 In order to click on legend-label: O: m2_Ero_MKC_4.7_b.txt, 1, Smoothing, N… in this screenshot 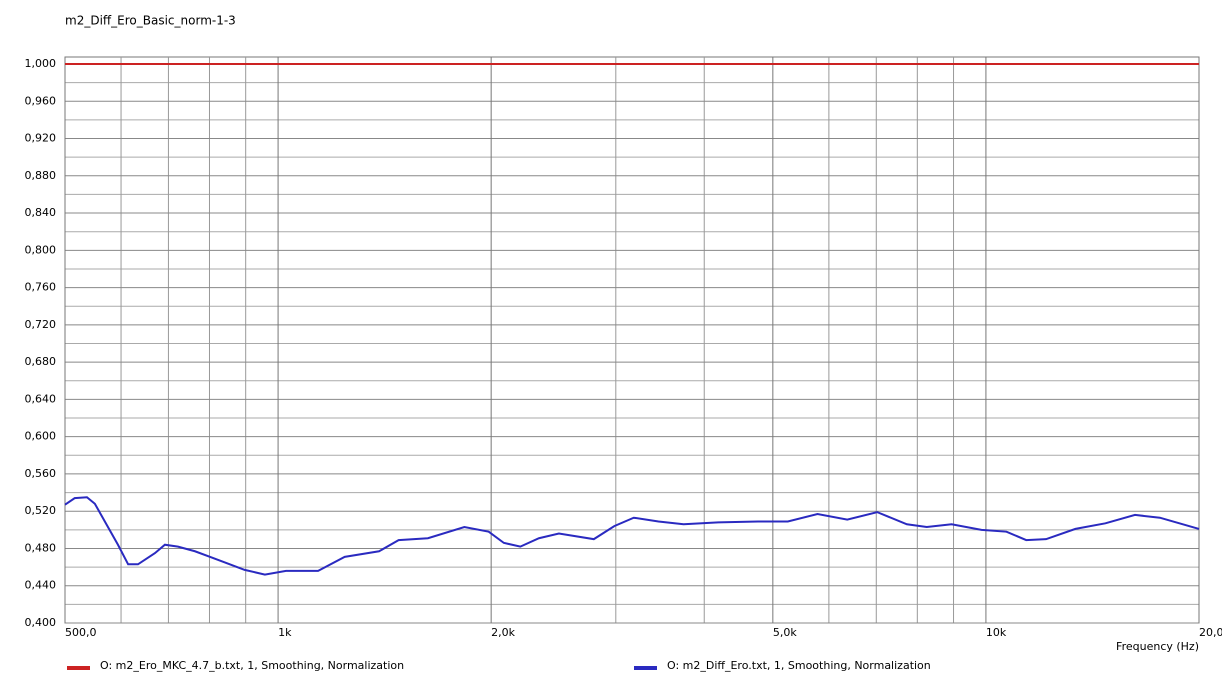, I will do `click(252, 665)`.